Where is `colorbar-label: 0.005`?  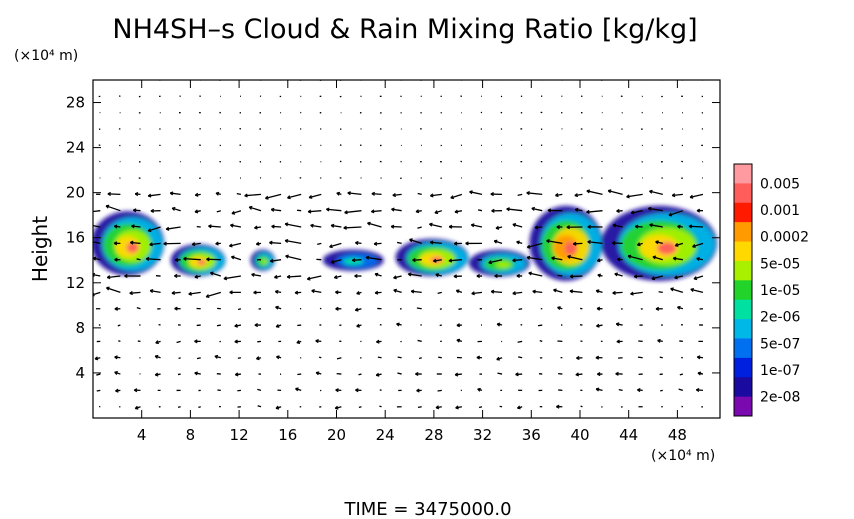
colorbar-label: 0.005 is located at coordinates (780, 184).